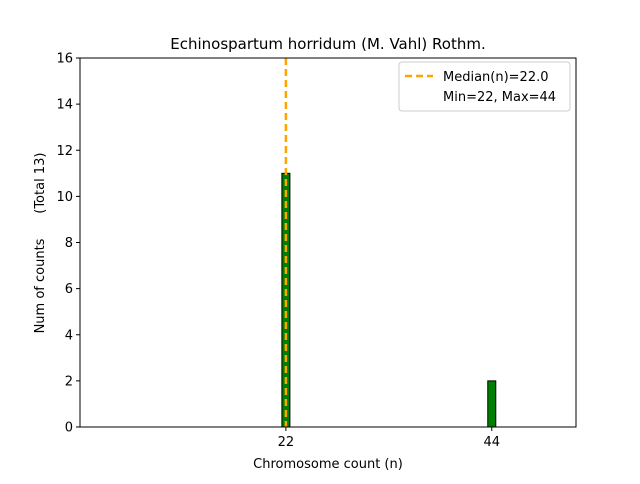  I want to click on y-axis-label: Num of counts (Total 13), so click(40, 243).